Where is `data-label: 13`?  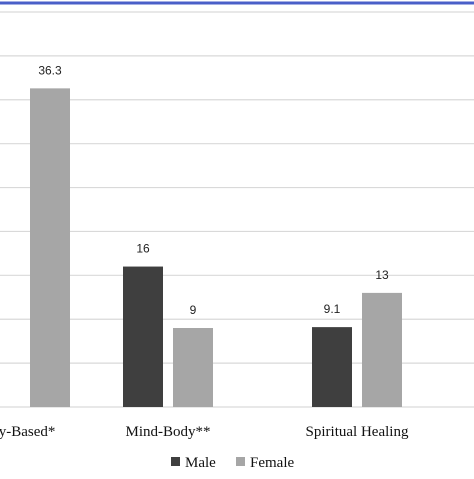
data-label: 13 is located at coordinates (382, 275).